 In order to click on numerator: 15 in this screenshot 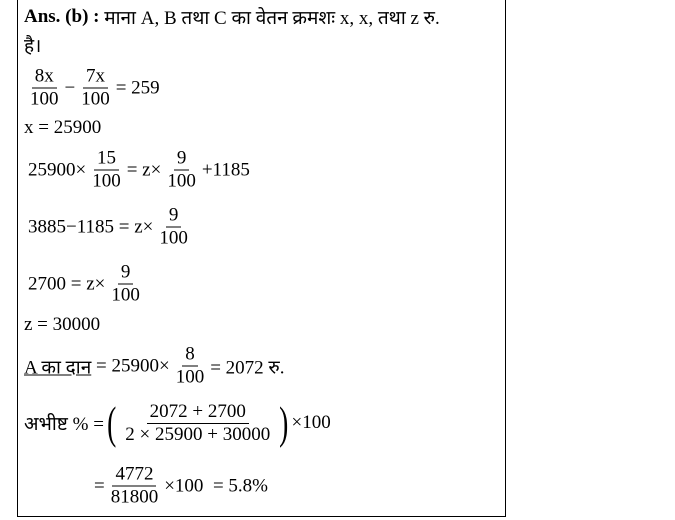, I will do `click(106, 159)`.